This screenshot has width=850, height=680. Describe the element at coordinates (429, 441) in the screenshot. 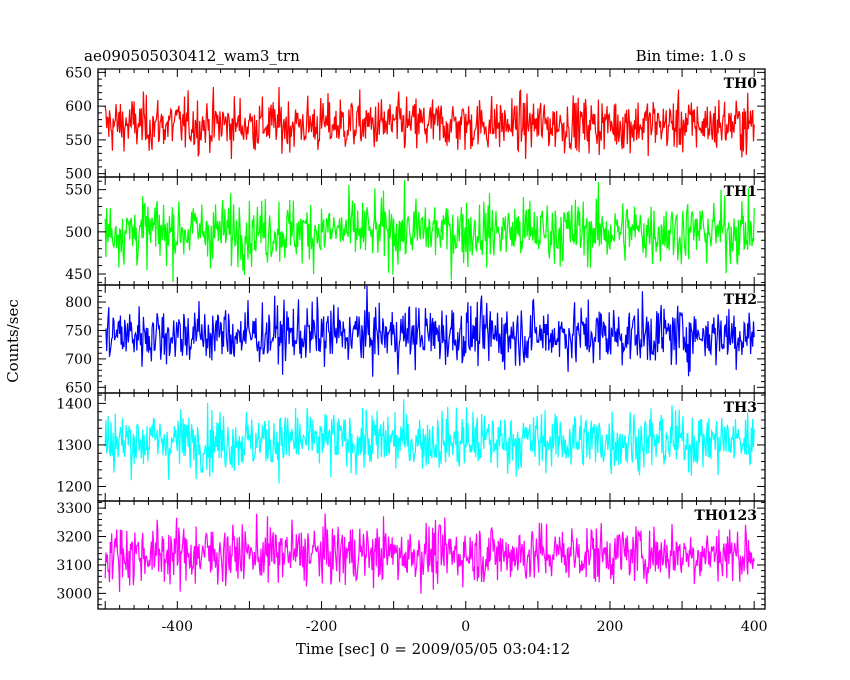

I see `series-line-th3` at that location.